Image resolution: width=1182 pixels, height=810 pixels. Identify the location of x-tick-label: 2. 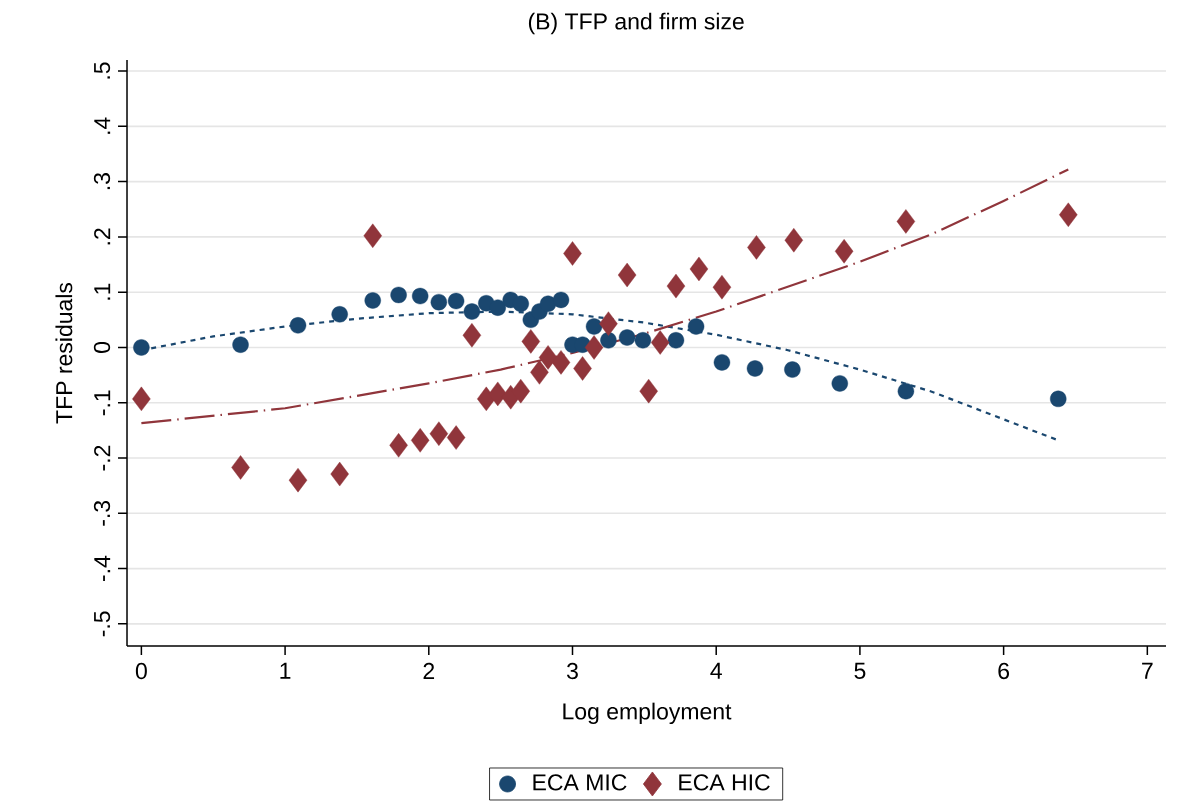
(429, 670).